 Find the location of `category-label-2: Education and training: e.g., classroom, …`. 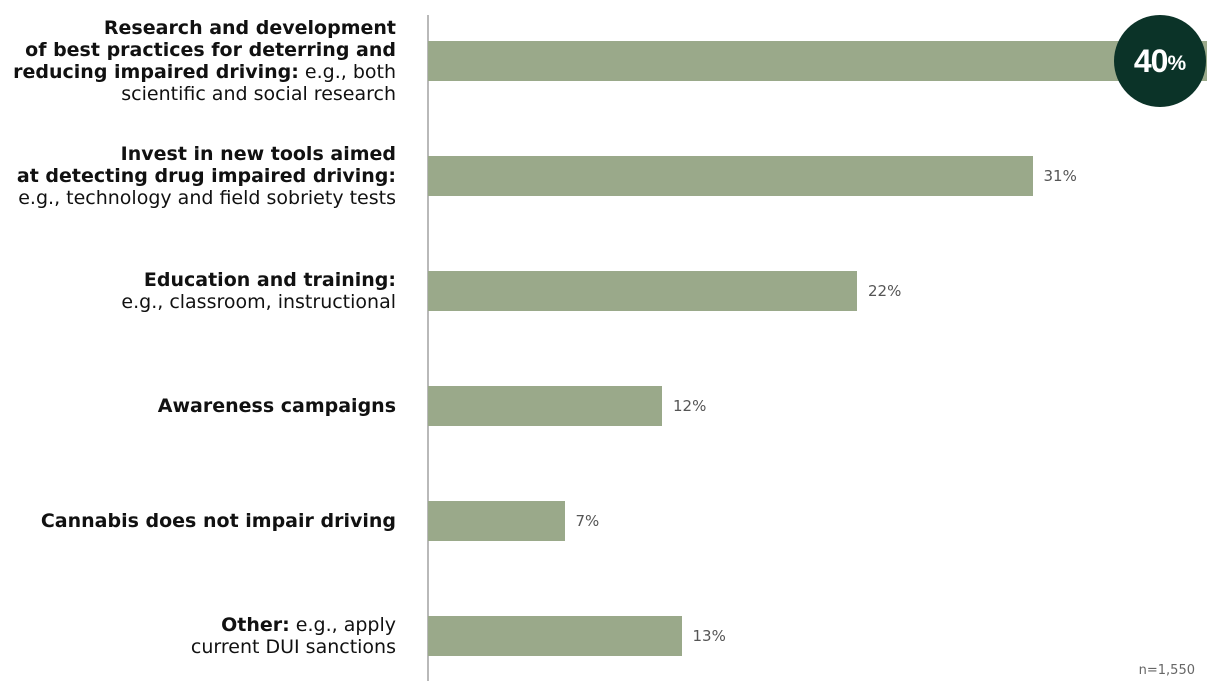

category-label-2: Education and training: e.g., classroom, … is located at coordinates (198, 291).